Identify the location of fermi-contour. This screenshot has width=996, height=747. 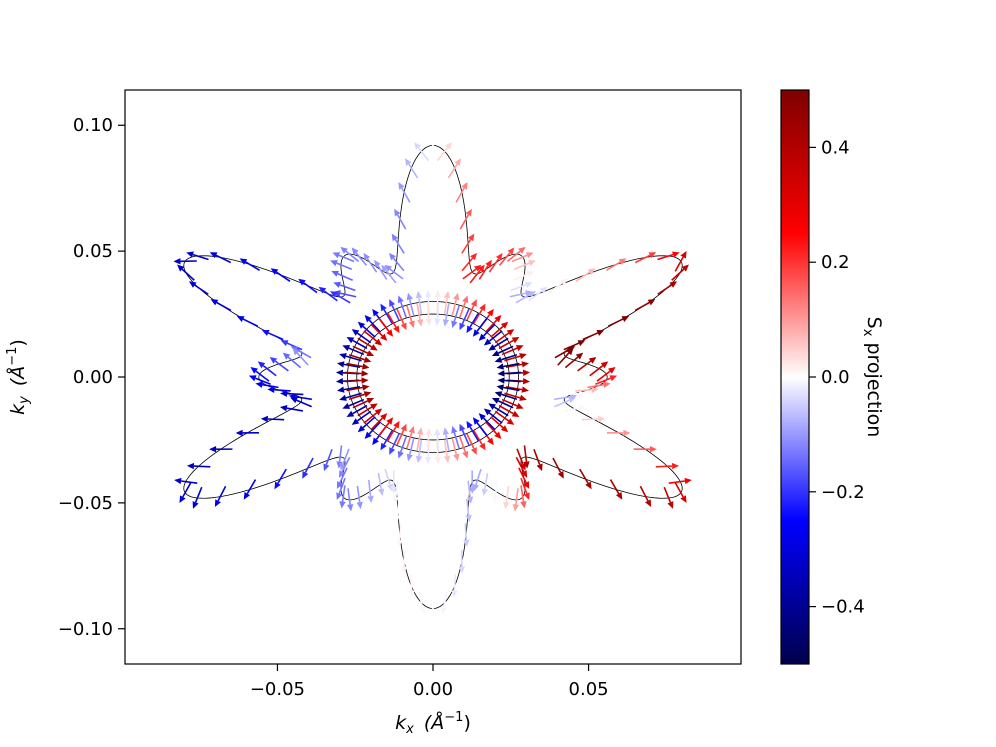
(433, 377).